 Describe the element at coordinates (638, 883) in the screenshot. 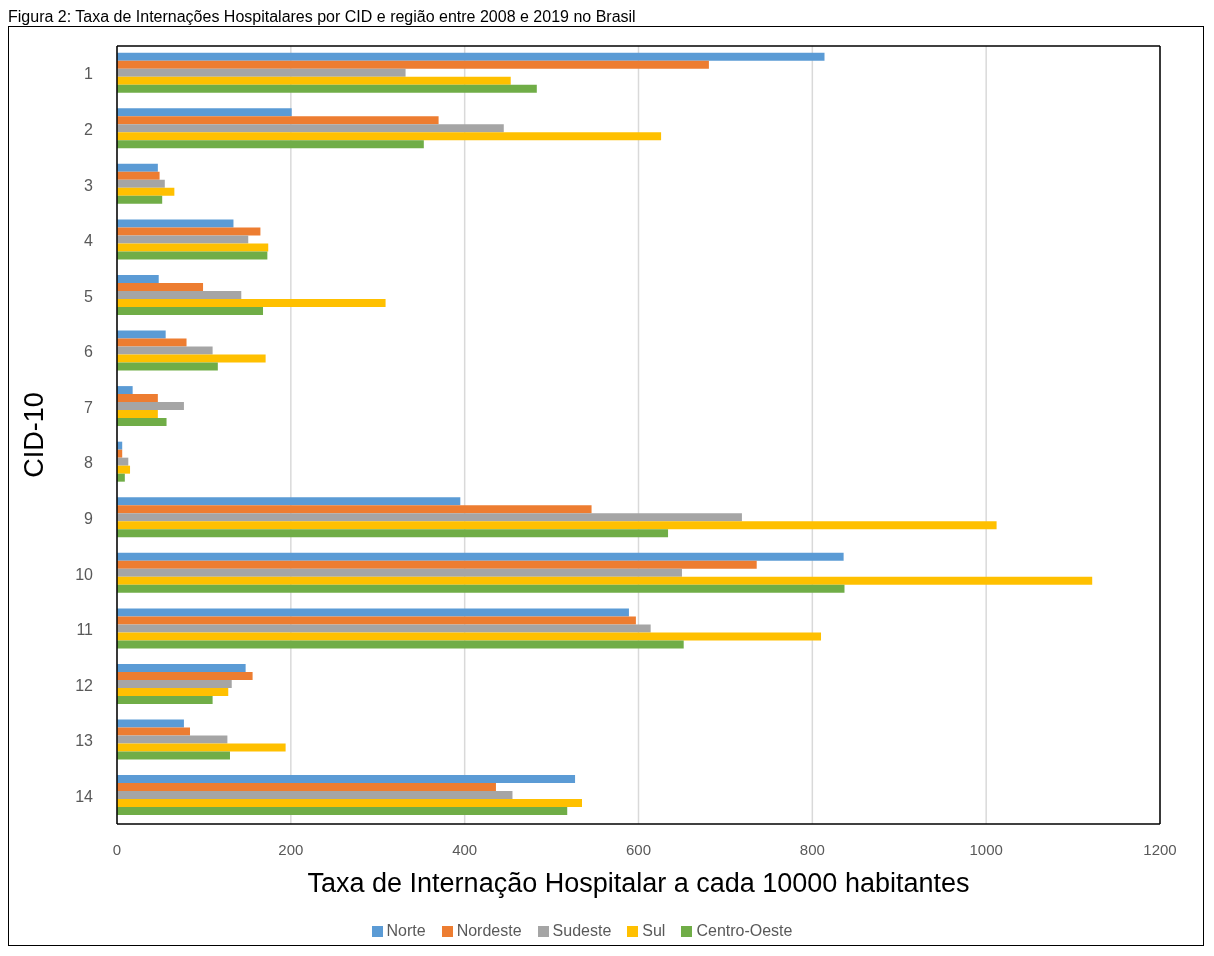

I see `x-axis-title: Taxa de Internação Hospitalar a cada 10000 habitantes` at that location.